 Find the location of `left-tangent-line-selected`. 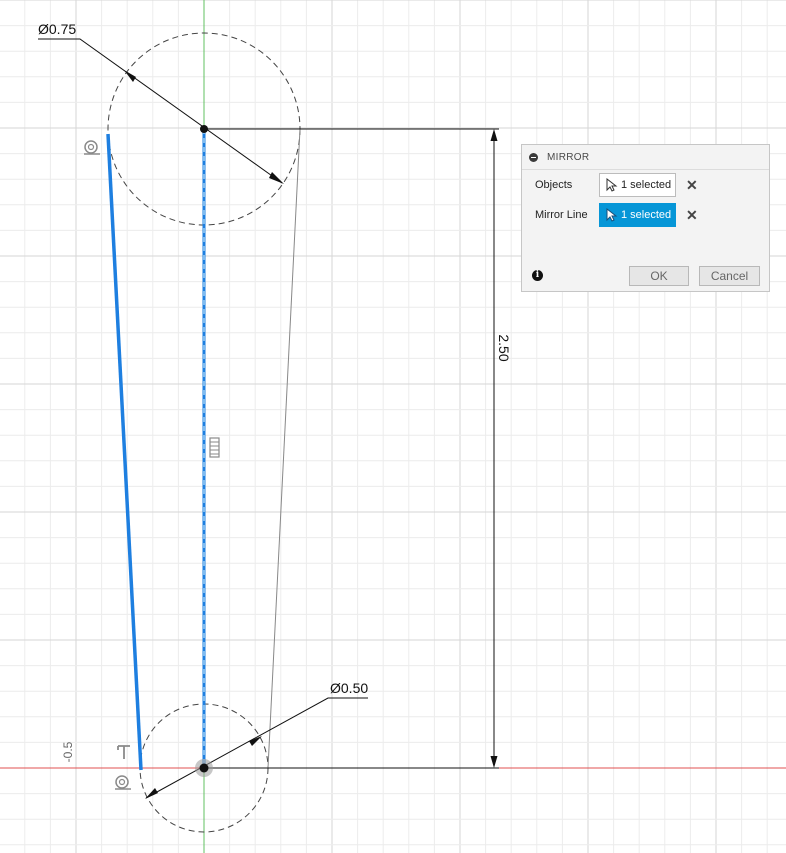

left-tangent-line-selected is located at coordinates (124, 452).